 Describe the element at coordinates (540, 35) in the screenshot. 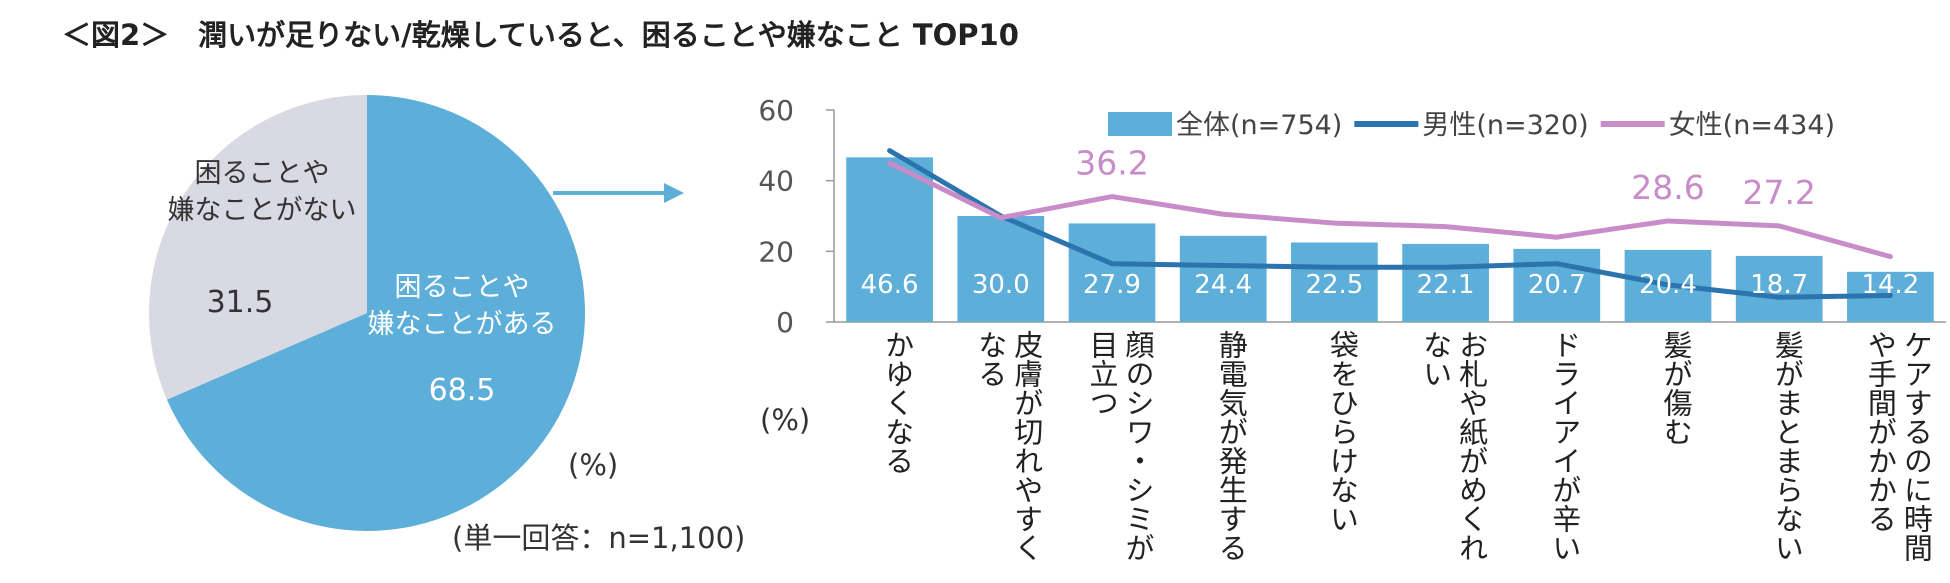

I see `page-title: ＜図2＞ 潤いが足りない/乾燥していると、困ることや嫌なこと TOP10` at that location.